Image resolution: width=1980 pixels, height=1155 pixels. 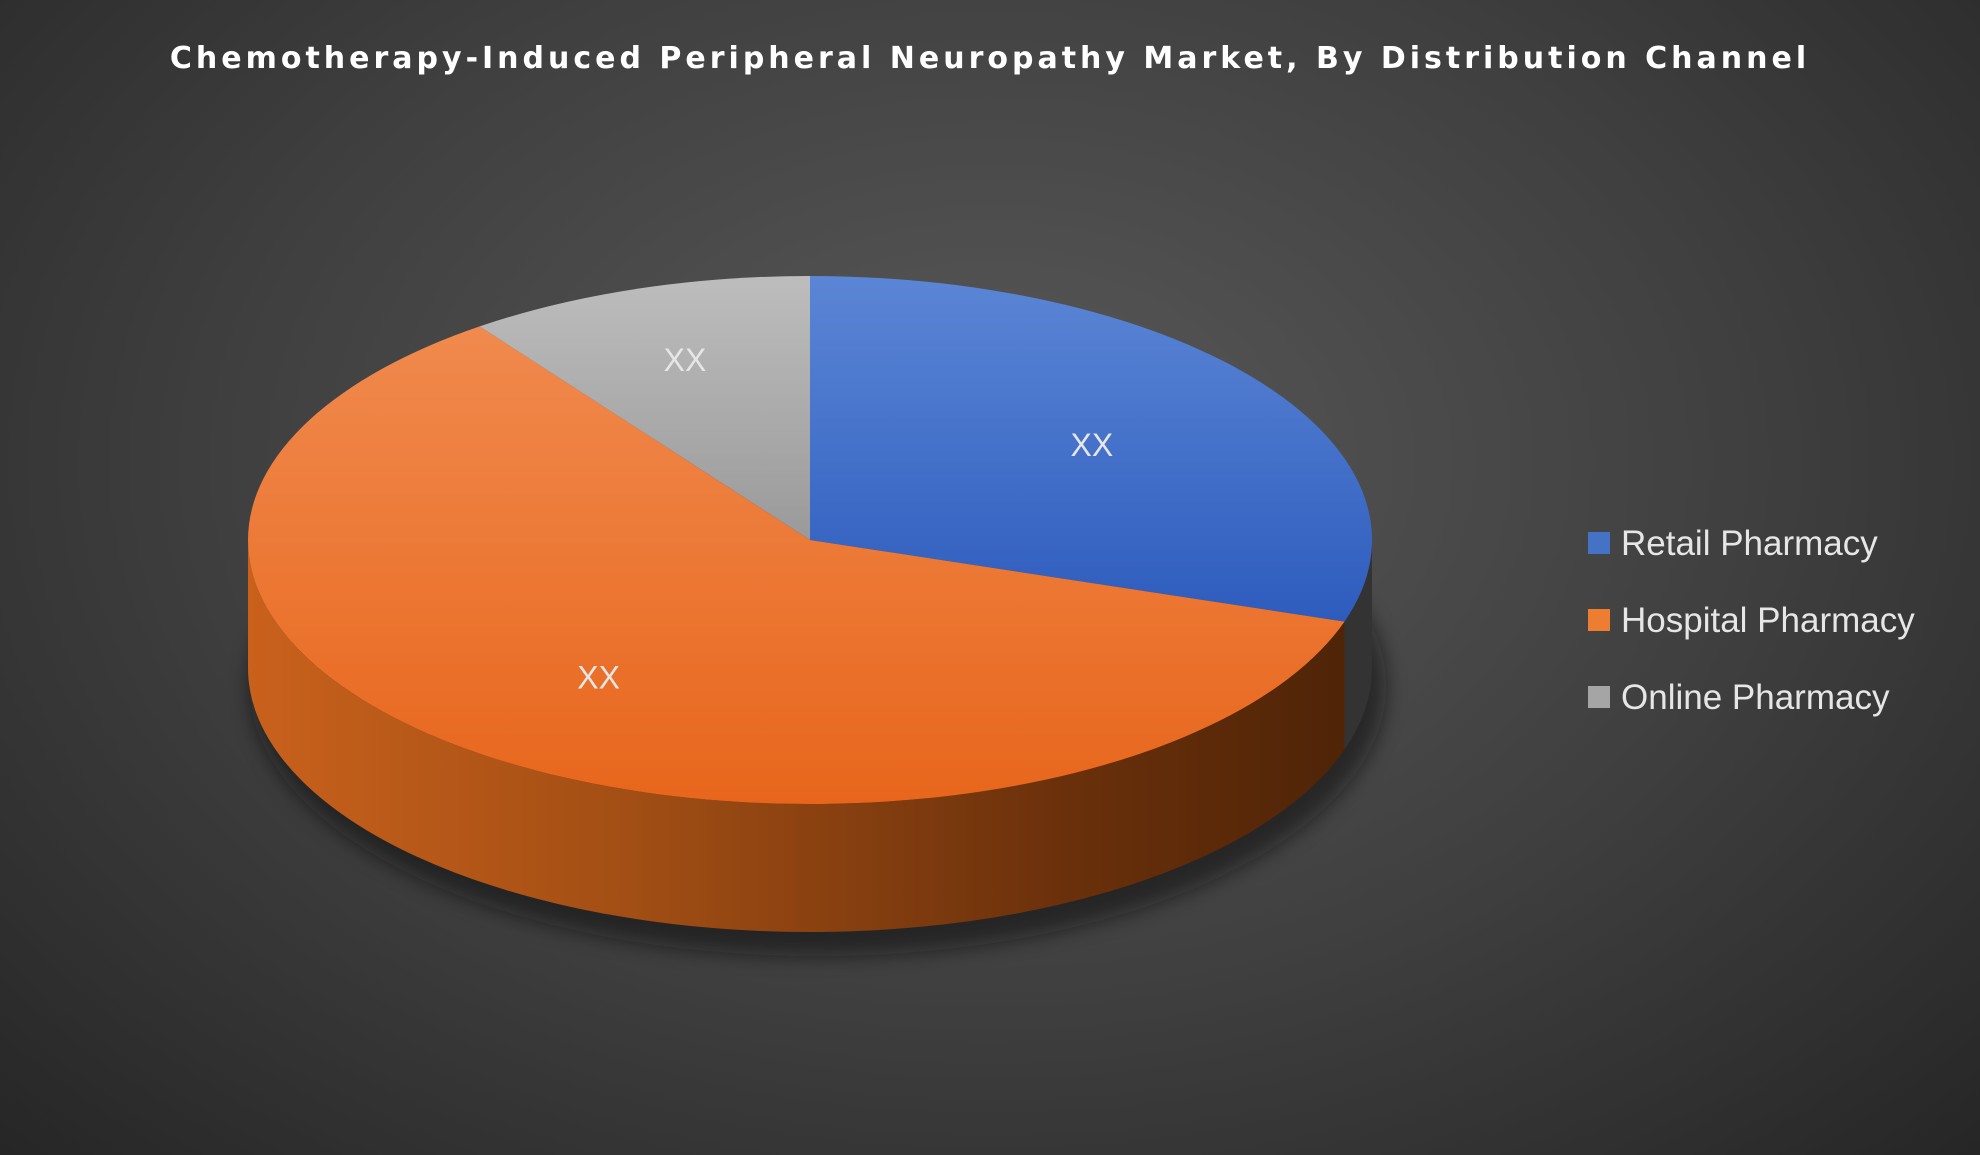 What do you see at coordinates (1599, 620) in the screenshot?
I see `legend-swatch-hospital-pharmacy` at bounding box center [1599, 620].